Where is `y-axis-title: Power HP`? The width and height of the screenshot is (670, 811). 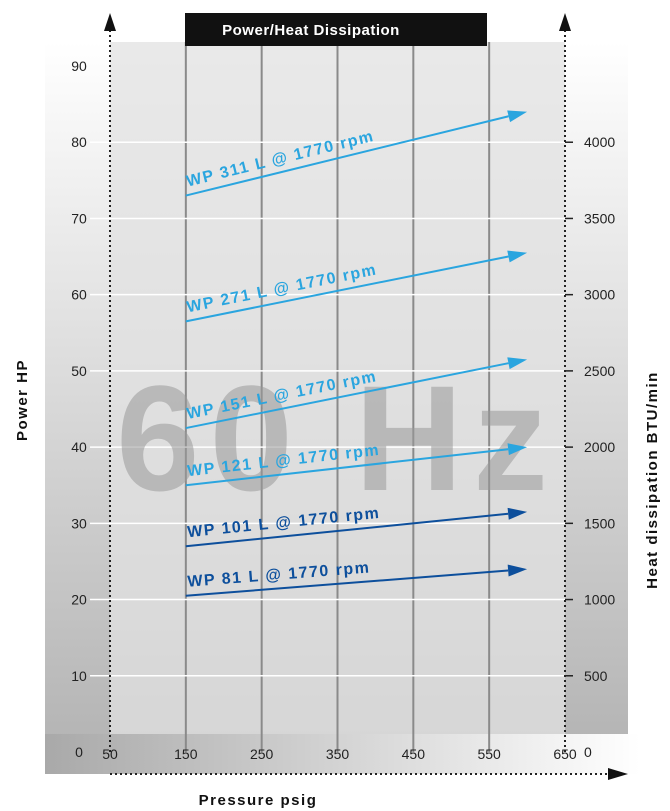
y-axis-title: Power HP is located at coordinates (22, 400).